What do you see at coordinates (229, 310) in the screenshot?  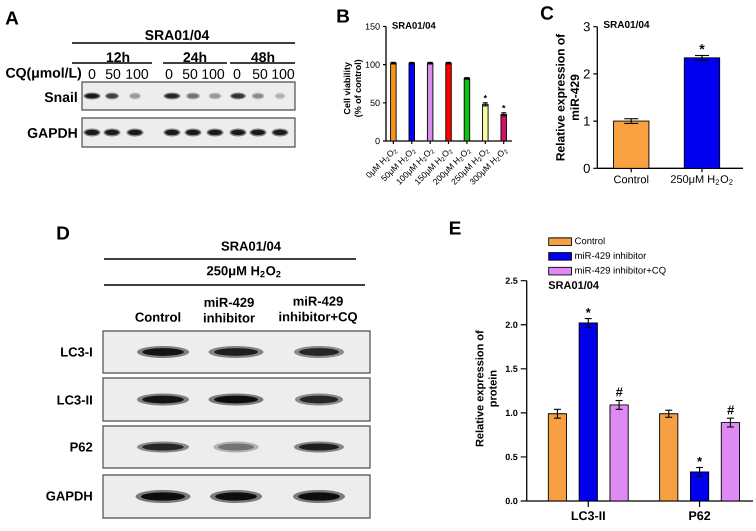 I see `text: miR-429 inhibitor` at bounding box center [229, 310].